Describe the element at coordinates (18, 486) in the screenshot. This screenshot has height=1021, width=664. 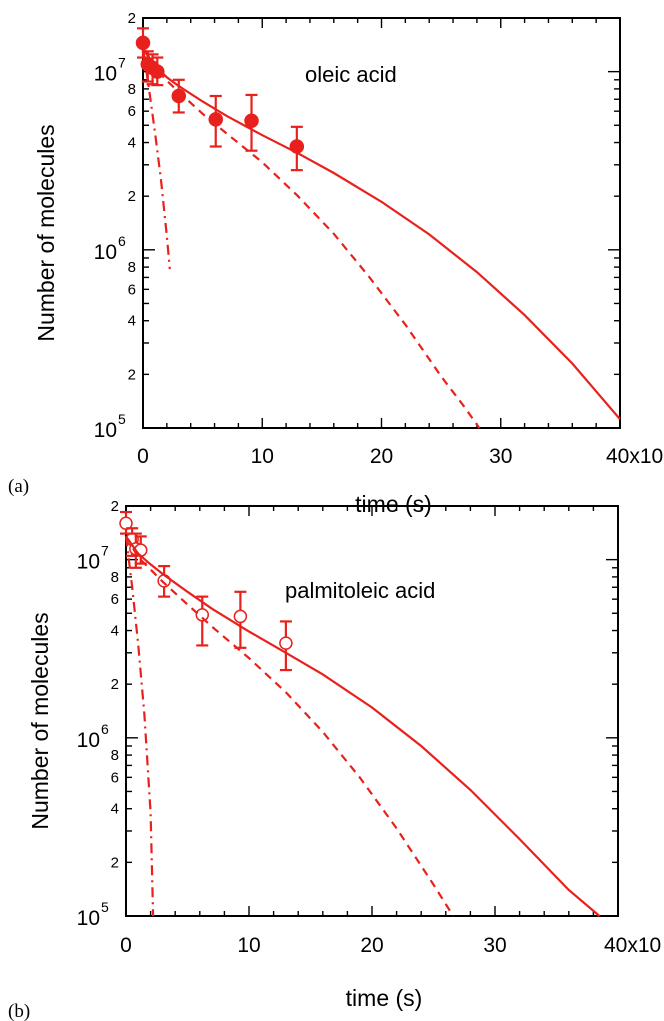
I see `panel-label: (a)` at that location.